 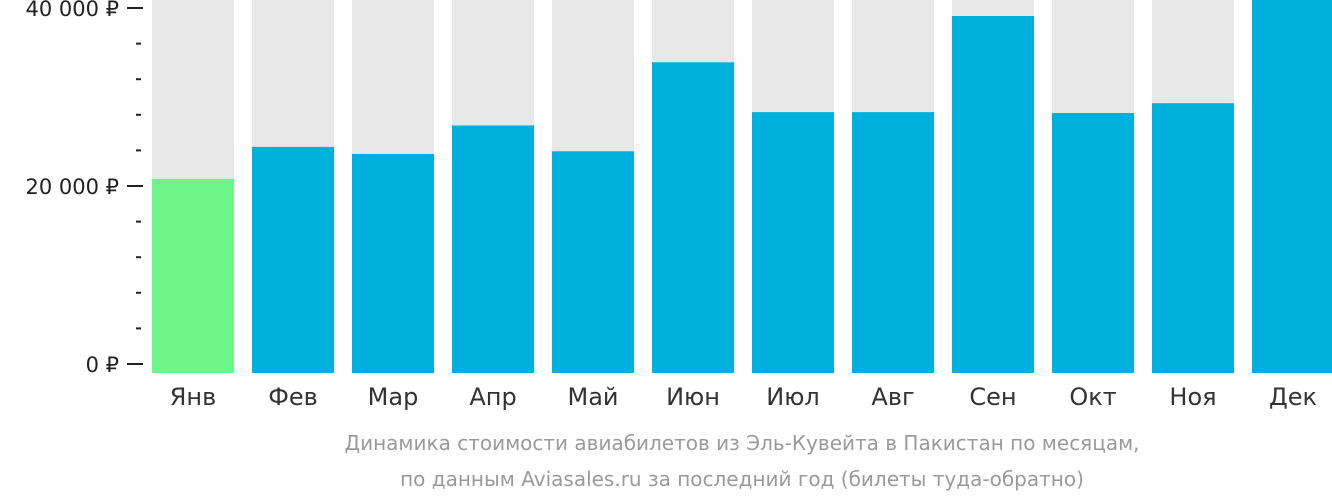 I want to click on x-tick-label: Дек, so click(x=1293, y=397).